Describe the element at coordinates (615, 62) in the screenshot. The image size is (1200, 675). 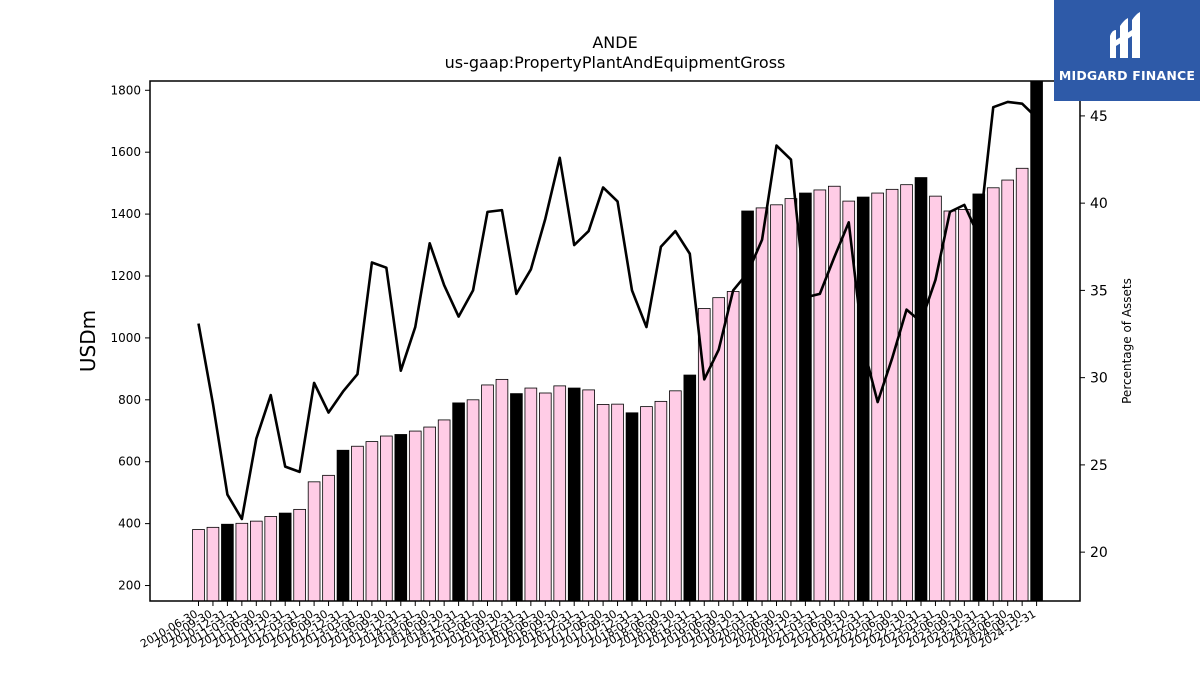
I see `chart-subtitle: us-gaap:PropertyPlantAndEquipmentGross` at that location.